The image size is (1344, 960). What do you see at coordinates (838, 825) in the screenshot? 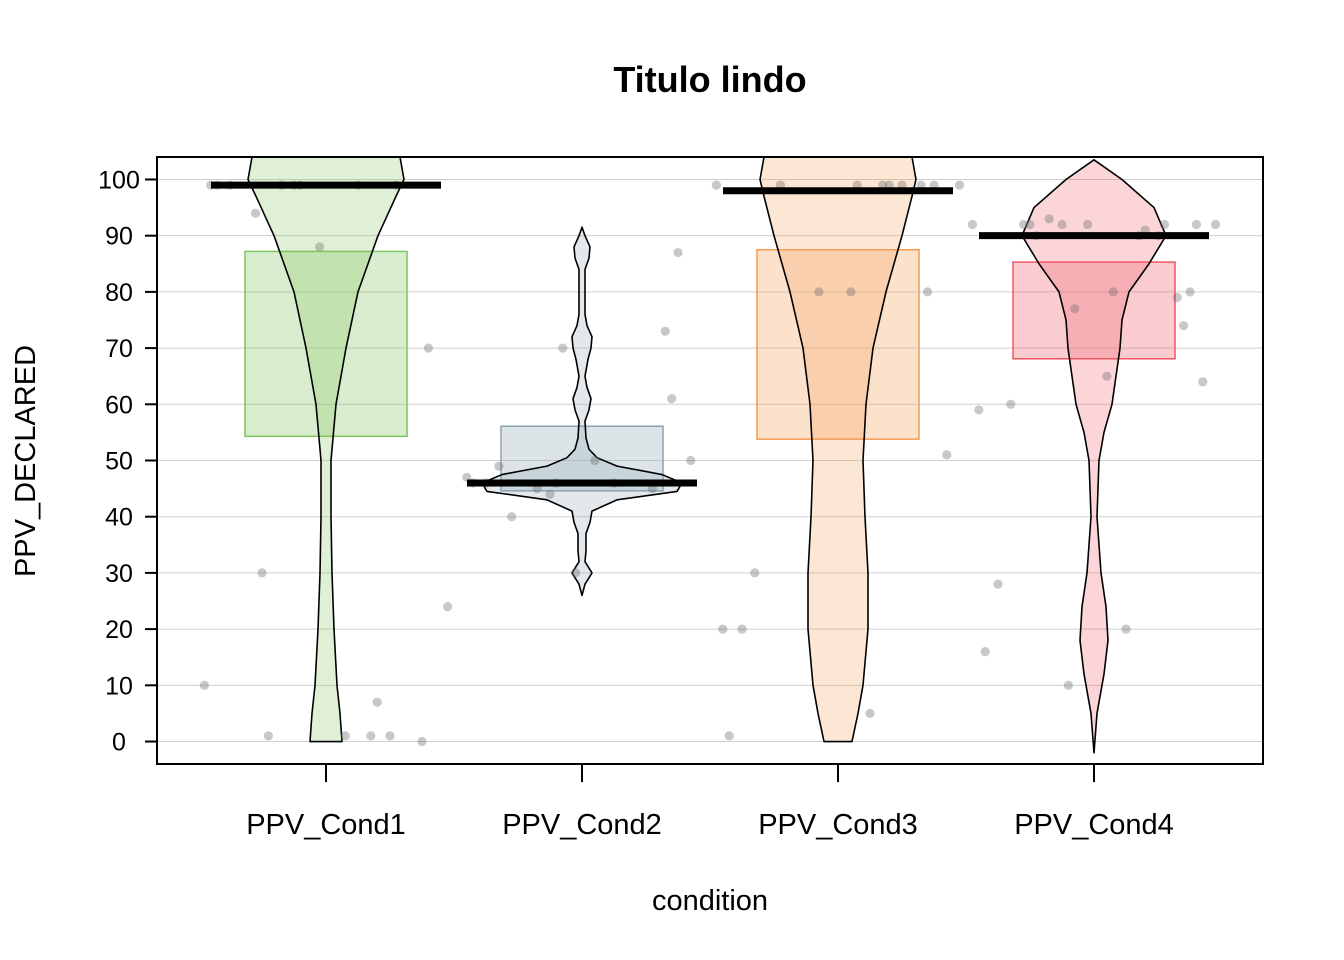
I see `x-tick-label: PPV_Cond3` at bounding box center [838, 825].